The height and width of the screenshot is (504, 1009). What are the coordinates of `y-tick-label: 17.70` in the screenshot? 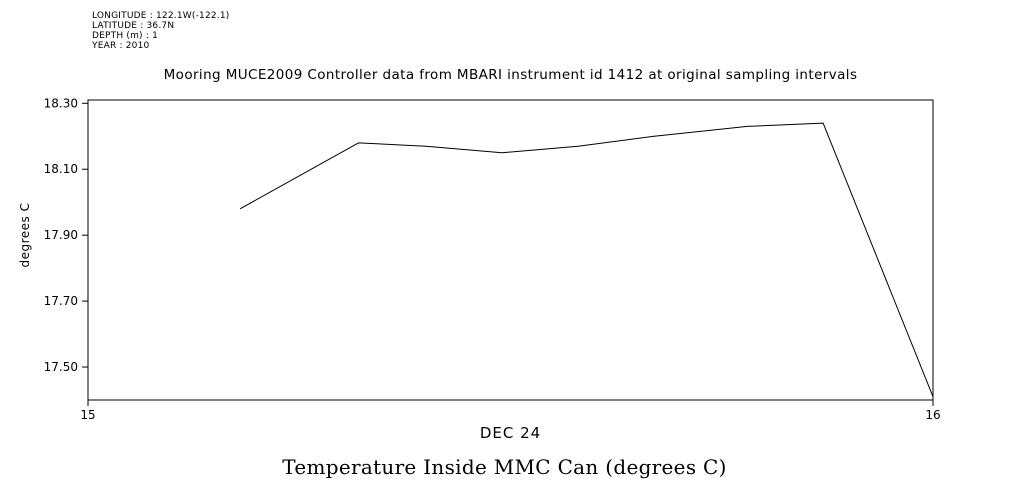 It's located at (61, 301).